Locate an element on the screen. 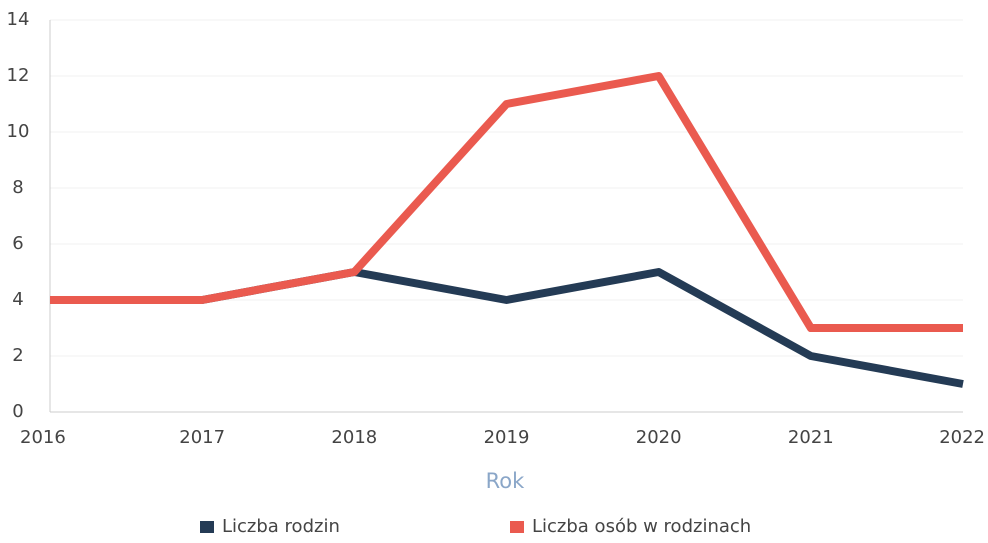  x-tick-label: 2018 is located at coordinates (354, 437).